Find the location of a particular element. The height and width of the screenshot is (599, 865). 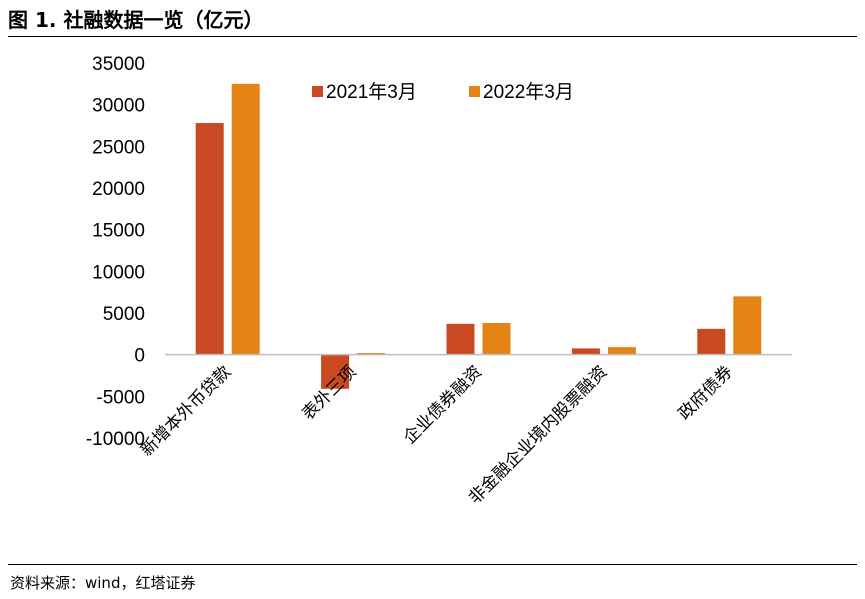

y-tick-label: 35000 is located at coordinates (118, 64).